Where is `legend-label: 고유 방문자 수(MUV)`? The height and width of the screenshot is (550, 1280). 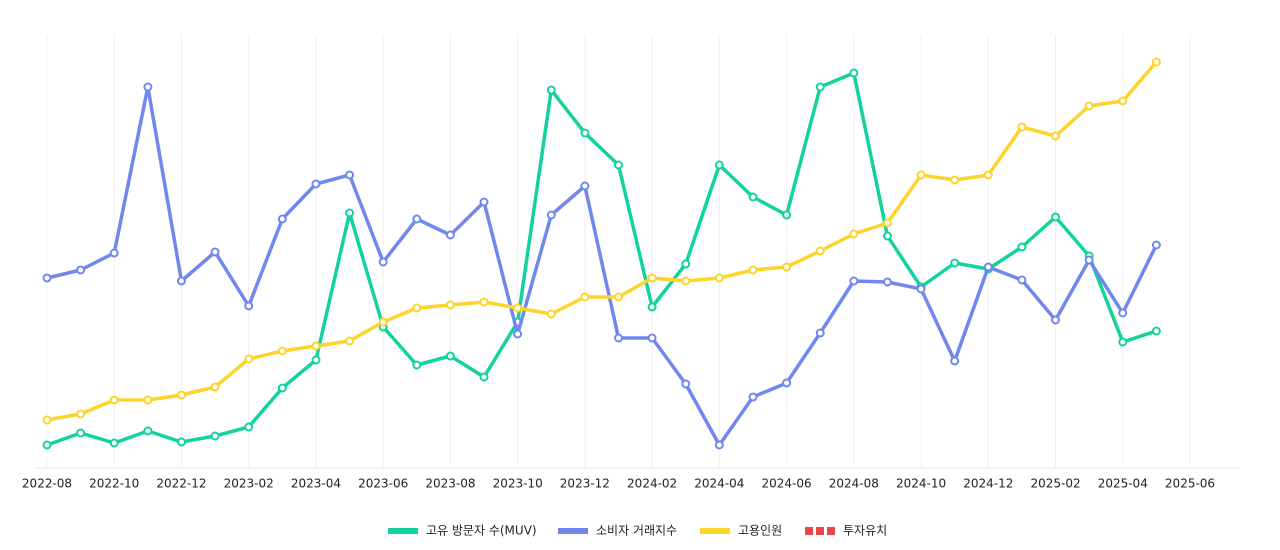
legend-label: 고유 방문자 수(MUV) is located at coordinates (481, 531).